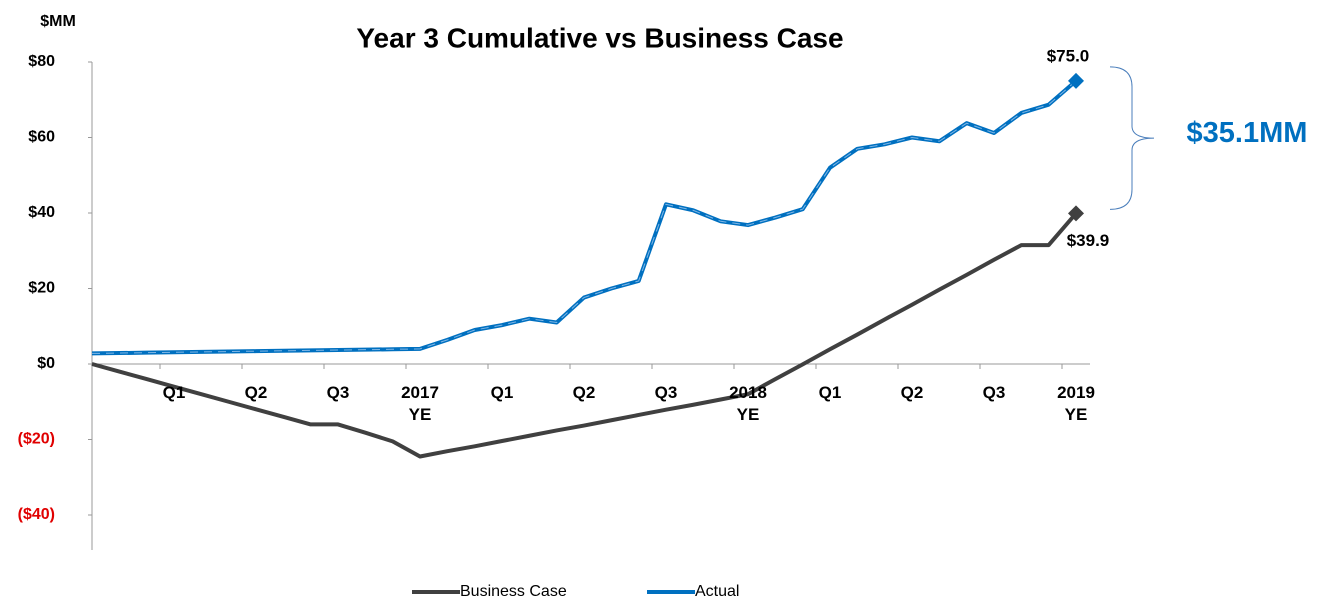  What do you see at coordinates (41, 137) in the screenshot?
I see `y-tick-label: $60` at bounding box center [41, 137].